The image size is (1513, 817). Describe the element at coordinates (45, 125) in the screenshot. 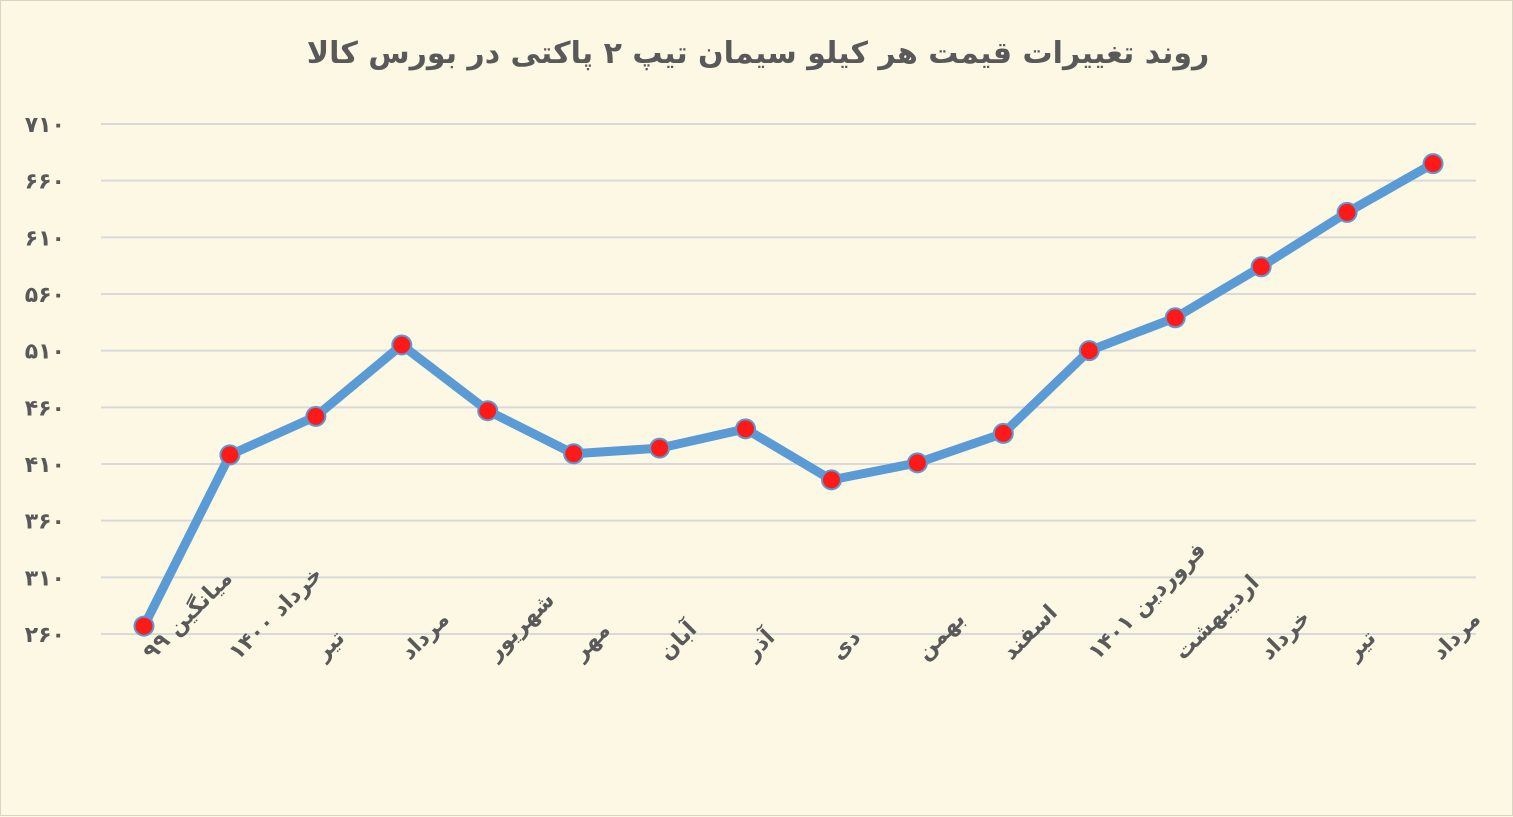

I see `y-tick-label: ۷۱۰` at that location.